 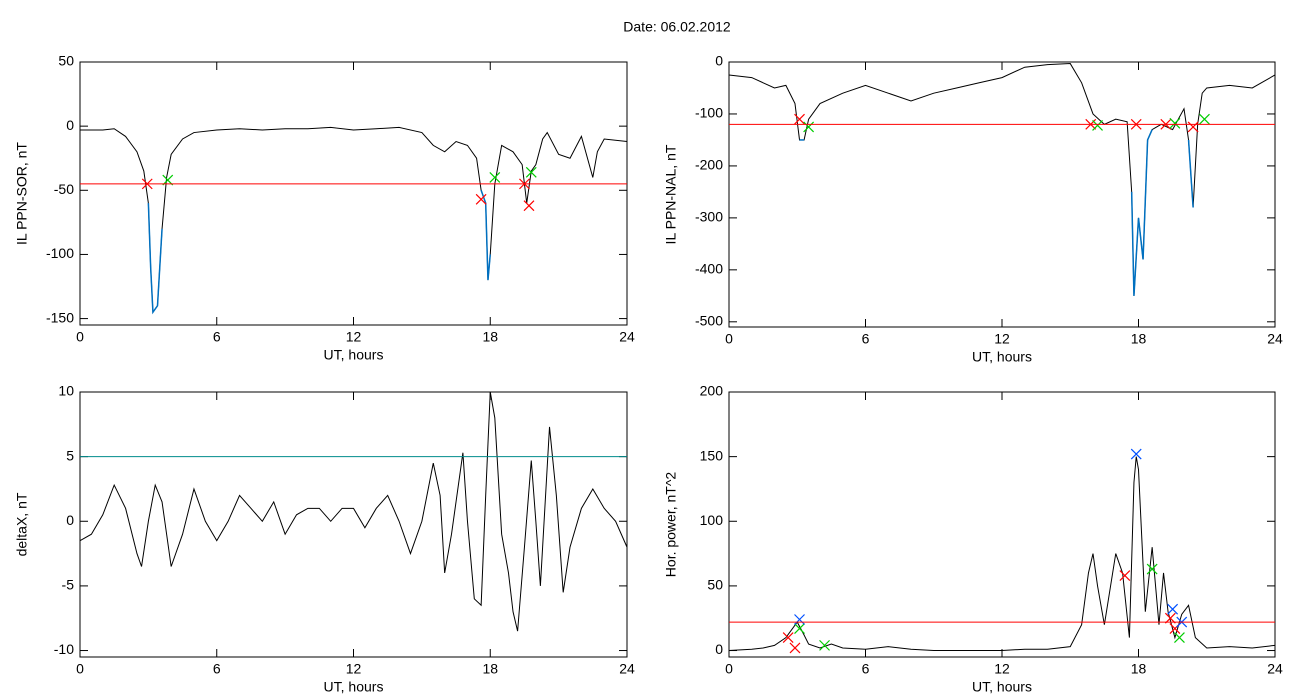 I want to click on y-tick-label: -5, so click(x=68, y=585).